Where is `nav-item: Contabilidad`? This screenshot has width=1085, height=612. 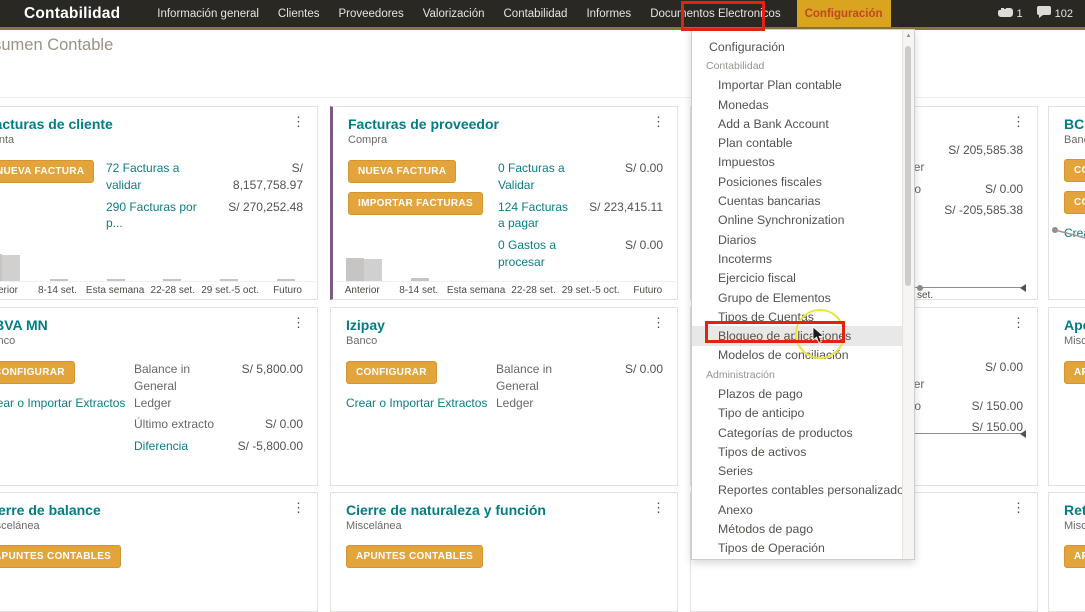 nav-item: Contabilidad is located at coordinates (535, 13).